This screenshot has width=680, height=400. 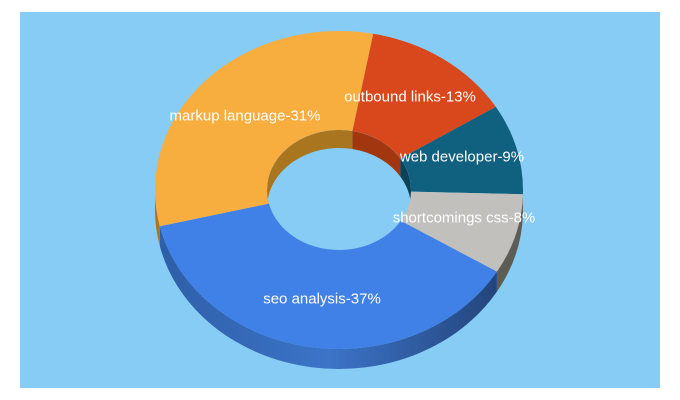 I want to click on pie-inner-wall-web-developer, so click(x=405, y=183).